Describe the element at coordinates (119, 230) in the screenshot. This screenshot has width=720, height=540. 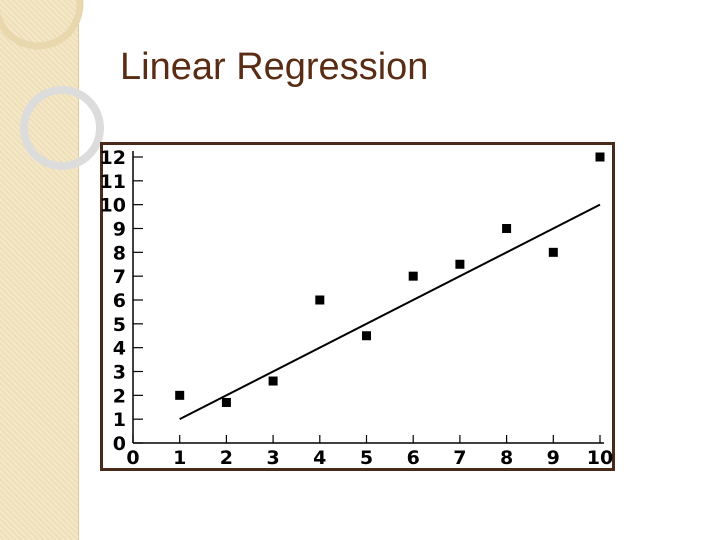
I see `y-tick-label: 9` at that location.